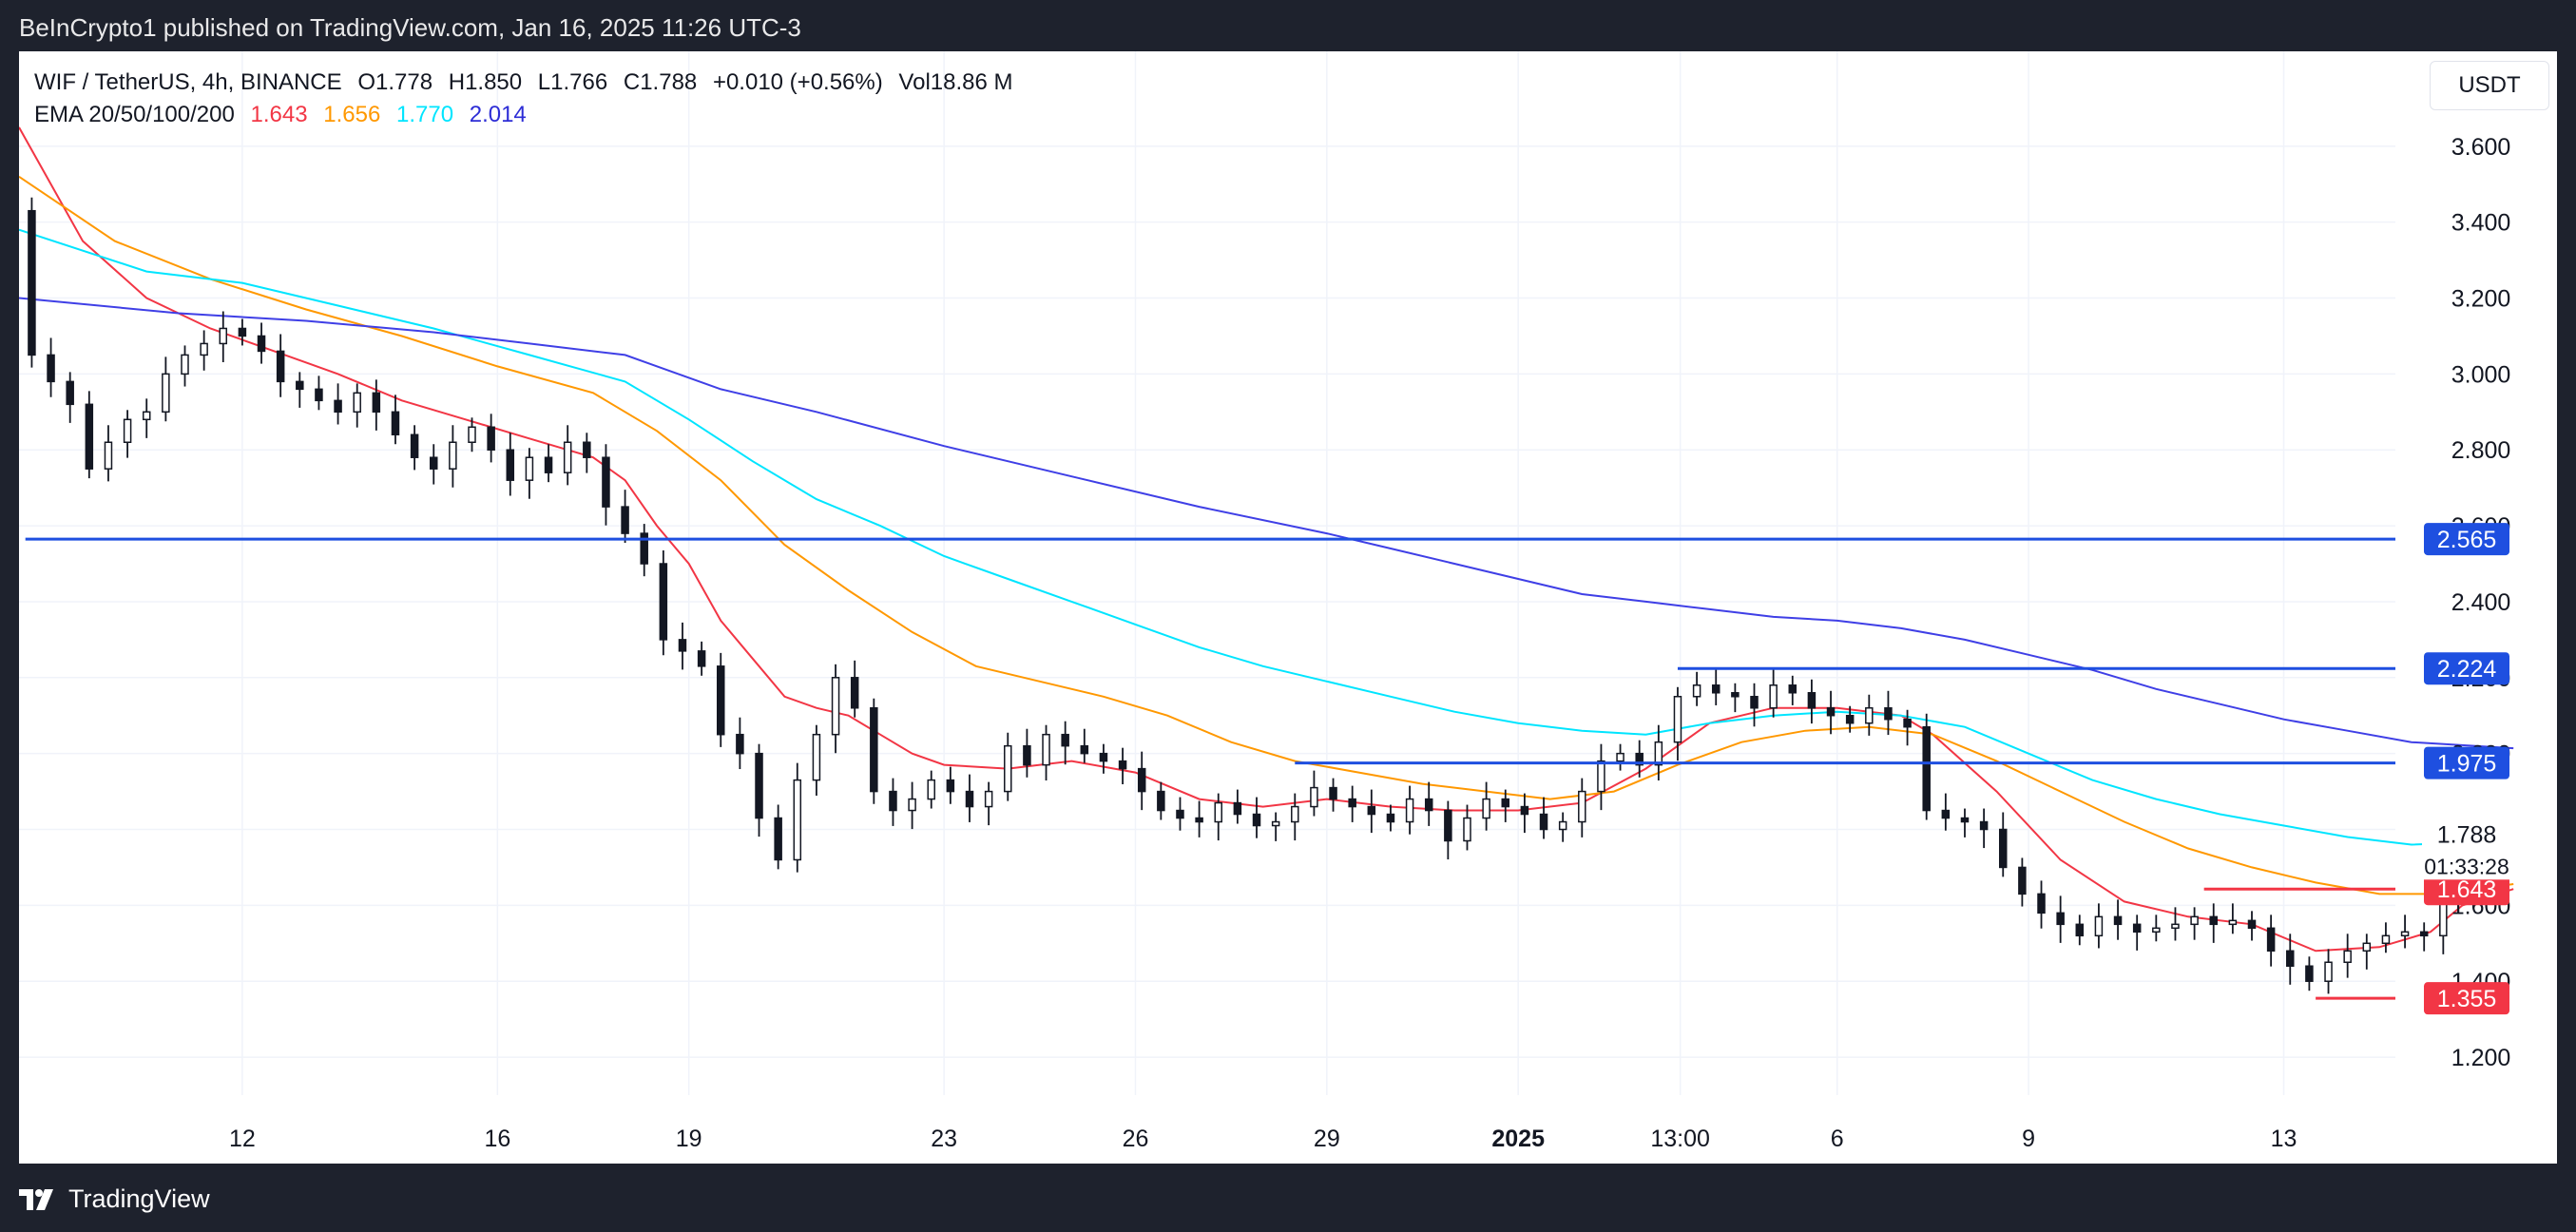 The width and height of the screenshot is (2576, 1232). Describe the element at coordinates (134, 114) in the screenshot. I see `ema-indicator-label: EMA 20/50/100/200` at that location.